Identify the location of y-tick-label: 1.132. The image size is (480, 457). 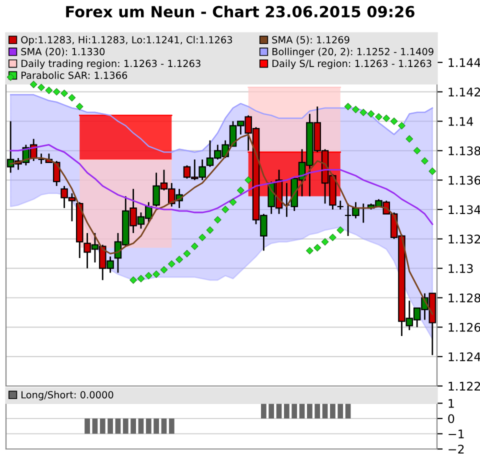
(464, 239).